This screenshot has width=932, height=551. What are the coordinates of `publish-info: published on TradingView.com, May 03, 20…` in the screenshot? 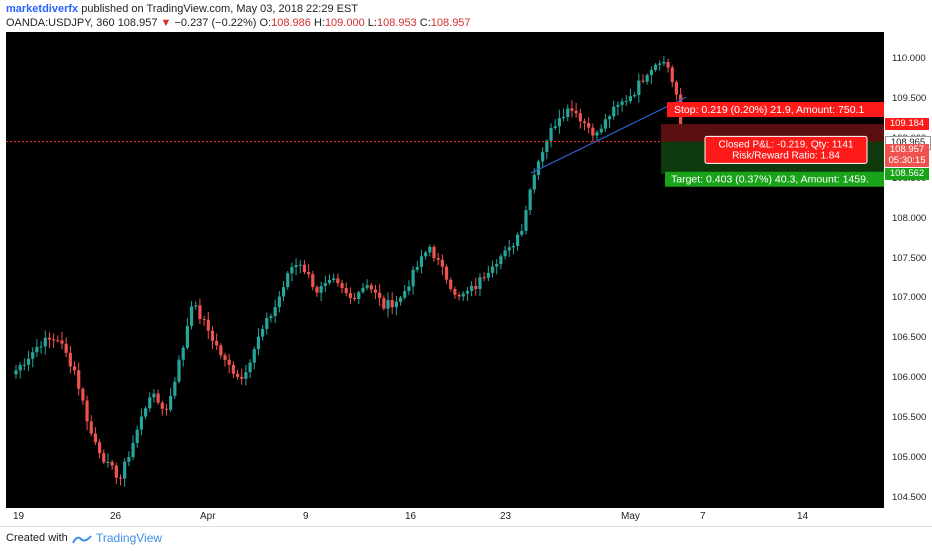 It's located at (218, 9).